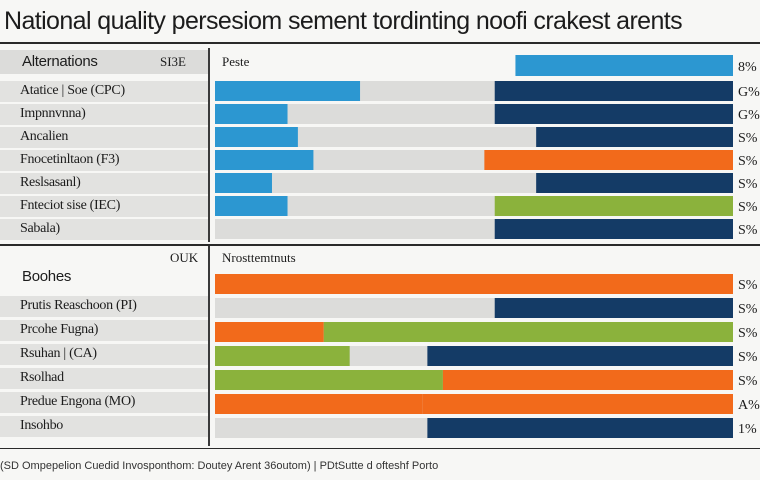 The image size is (760, 480). I want to click on row-label: Ancalien, so click(44, 136).